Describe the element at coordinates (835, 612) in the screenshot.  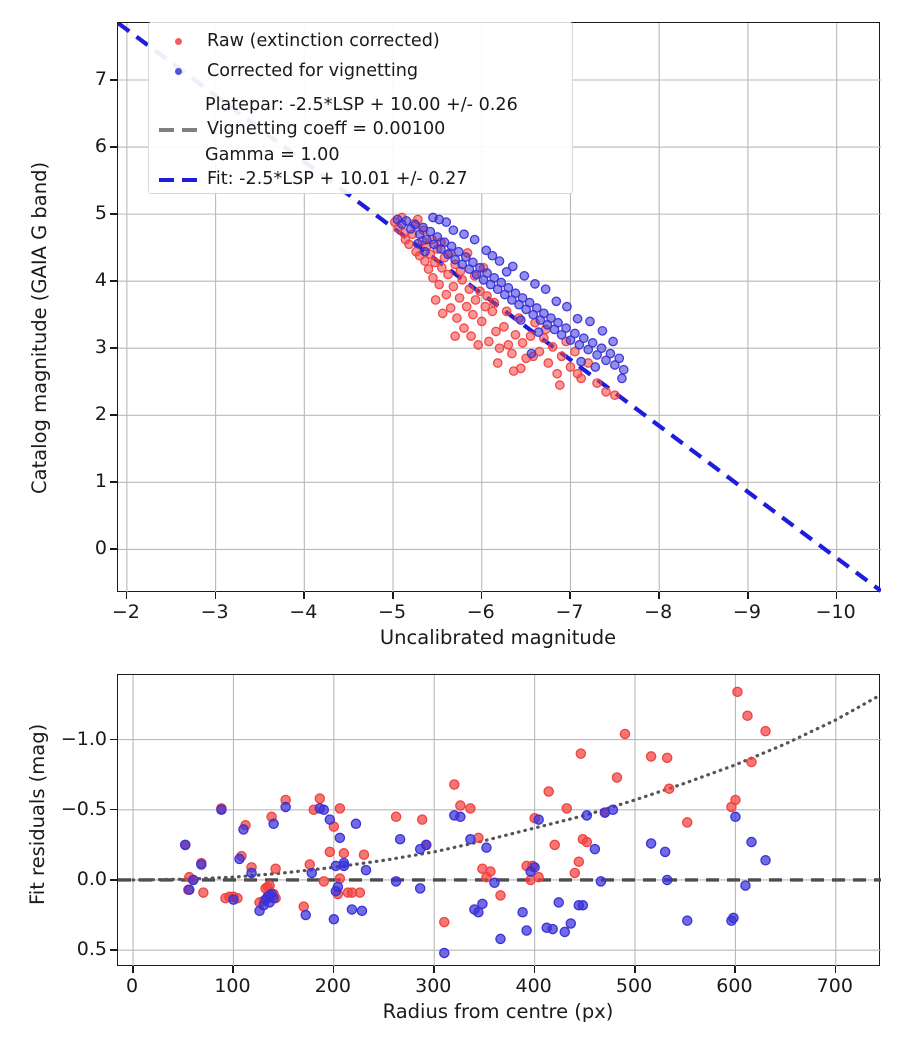
I see `x-tick-label: −10` at that location.